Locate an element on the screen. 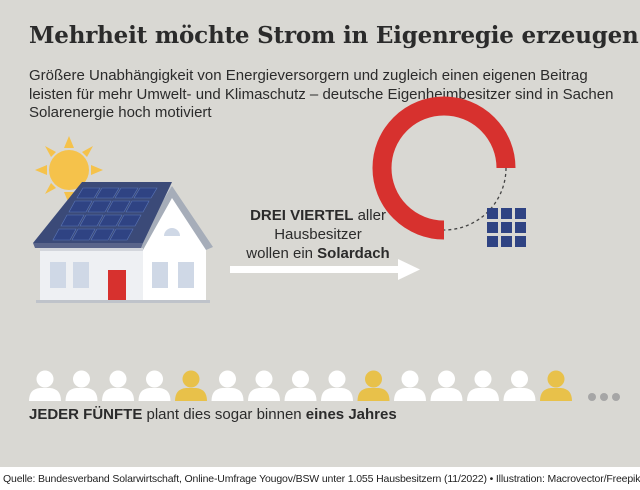 The height and width of the screenshot is (490, 640). statement-text: plant dies sogar binnen is located at coordinates (224, 414).